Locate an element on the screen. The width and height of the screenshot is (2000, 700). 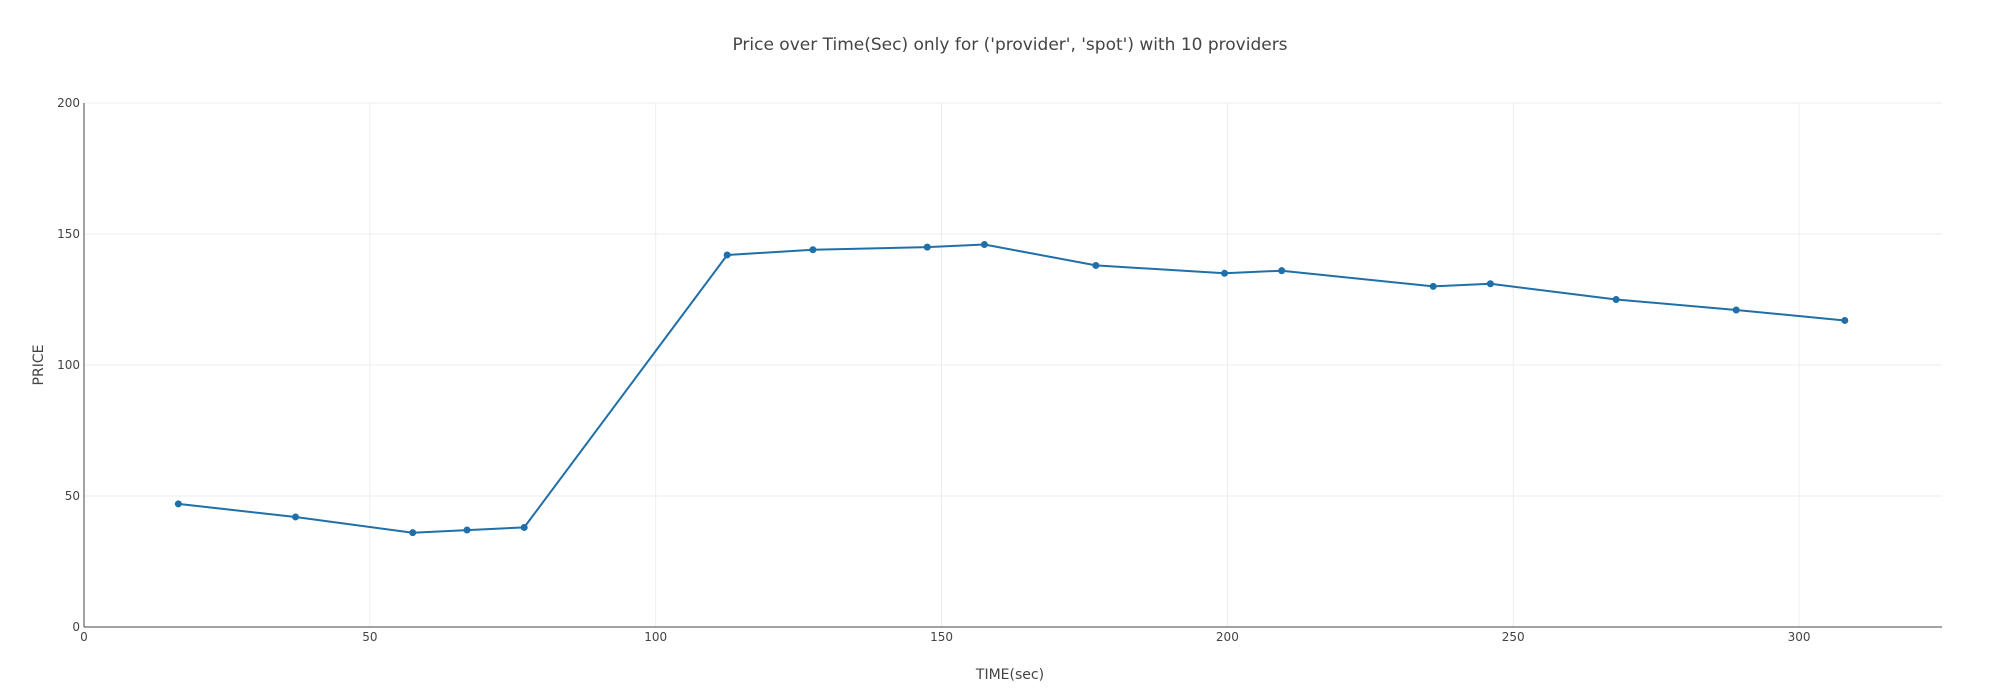
y-axis-label: PRICE is located at coordinates (39, 365).